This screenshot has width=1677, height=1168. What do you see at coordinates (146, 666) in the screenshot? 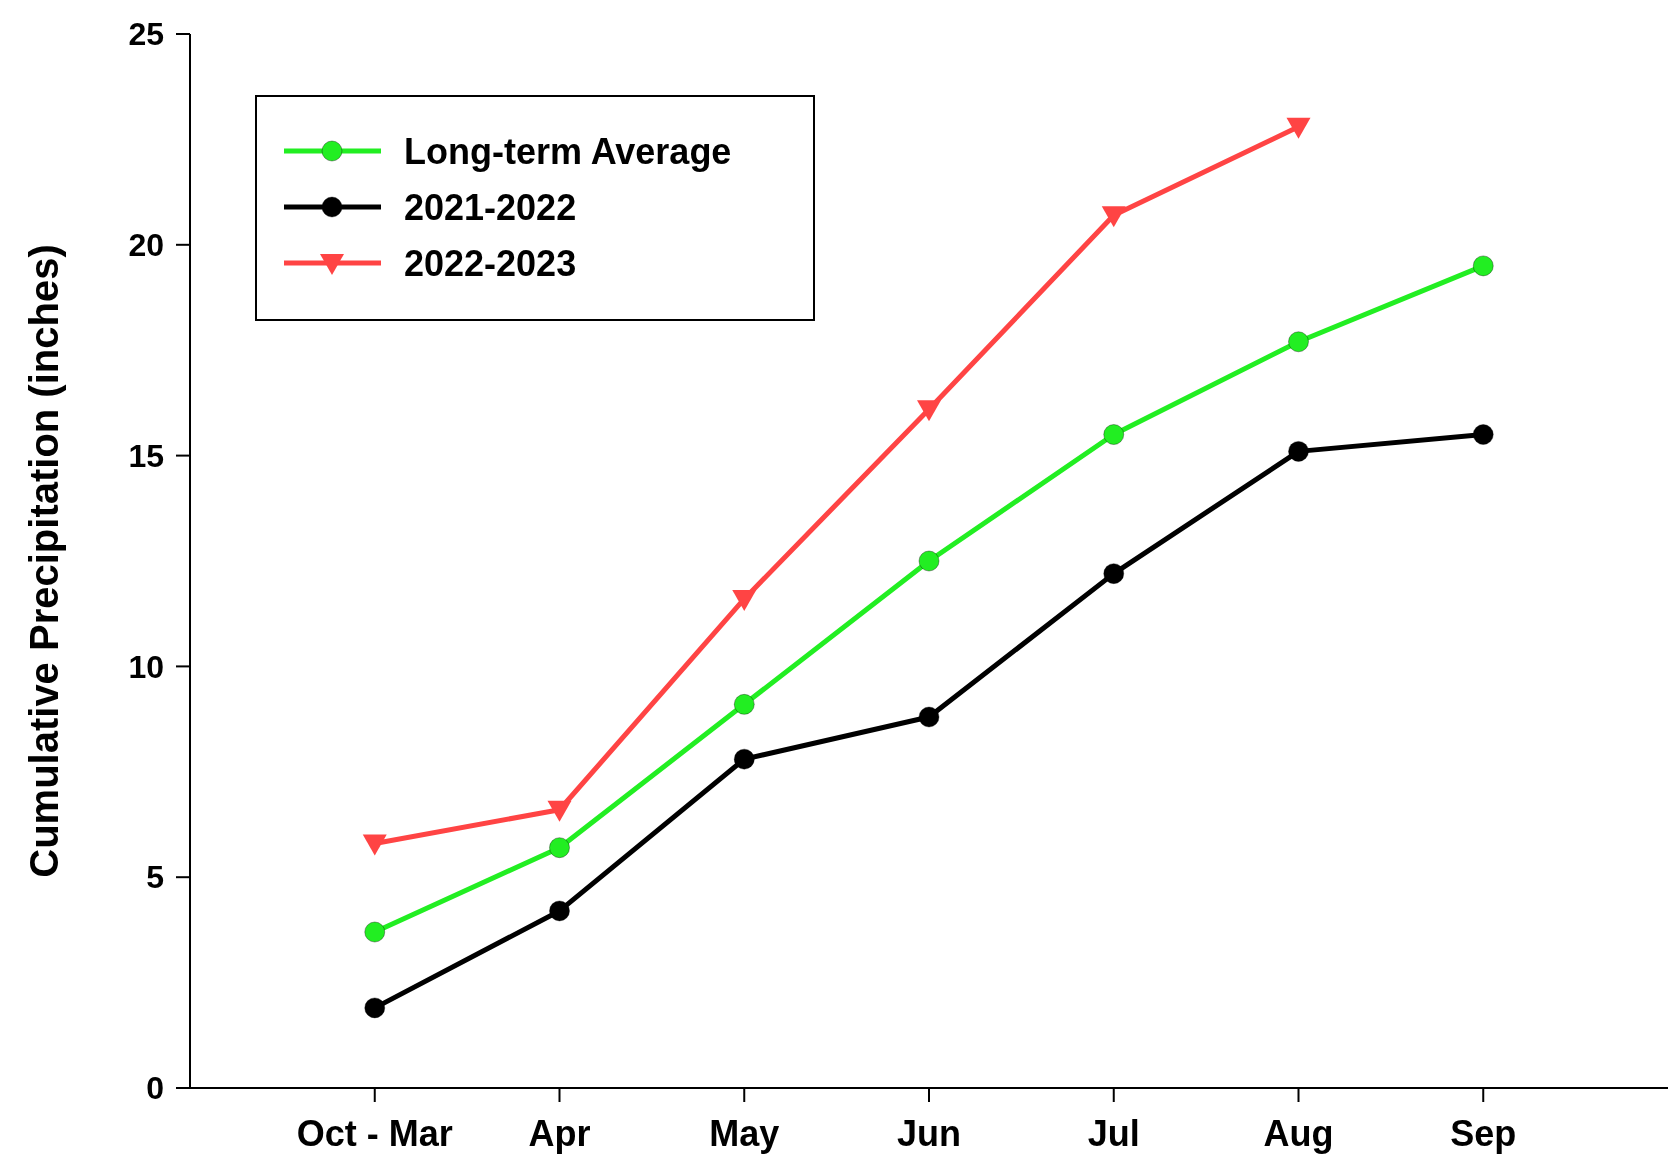
I see `y-tick-label: 10` at bounding box center [146, 666].